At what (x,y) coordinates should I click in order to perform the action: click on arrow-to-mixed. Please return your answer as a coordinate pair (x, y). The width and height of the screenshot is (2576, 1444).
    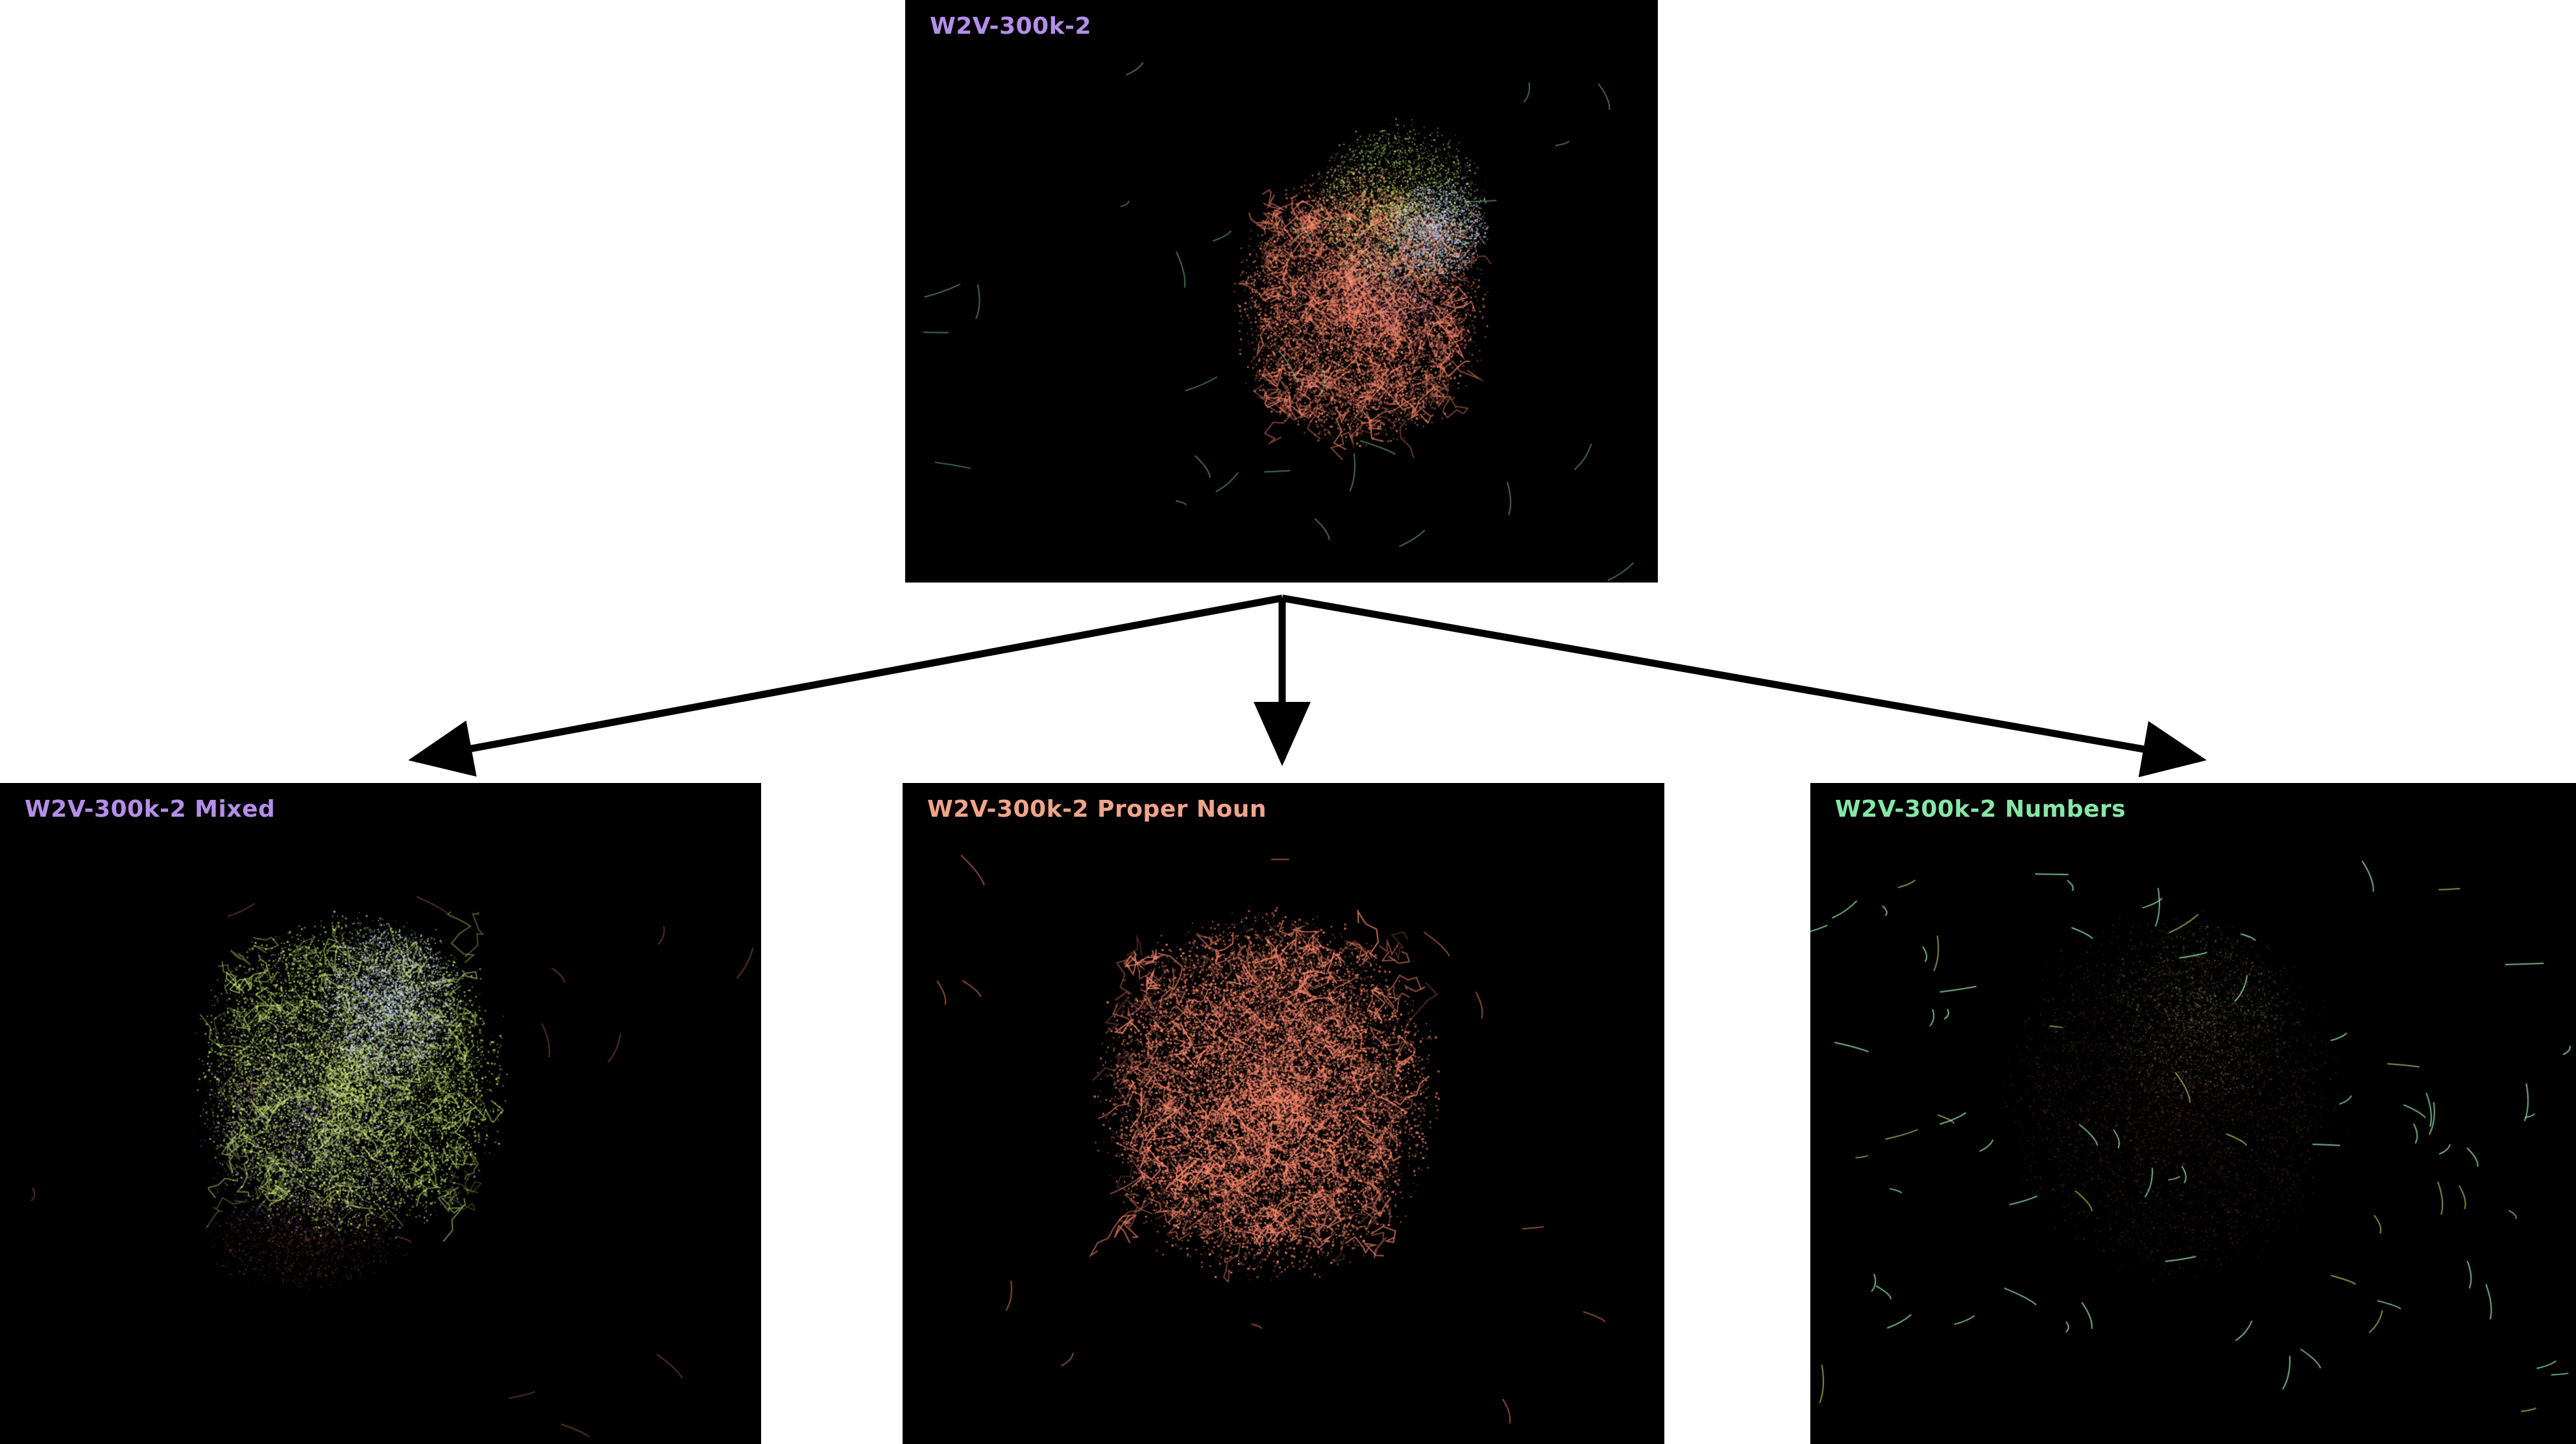
    Looking at the image, I should click on (845, 685).